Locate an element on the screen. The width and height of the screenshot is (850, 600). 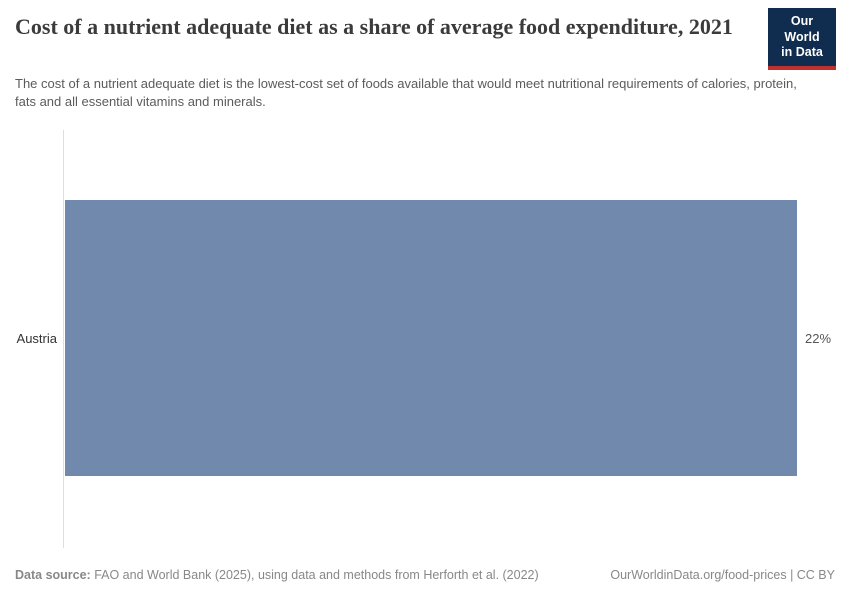
owid-logo: Our World in Data is located at coordinates (802, 39).